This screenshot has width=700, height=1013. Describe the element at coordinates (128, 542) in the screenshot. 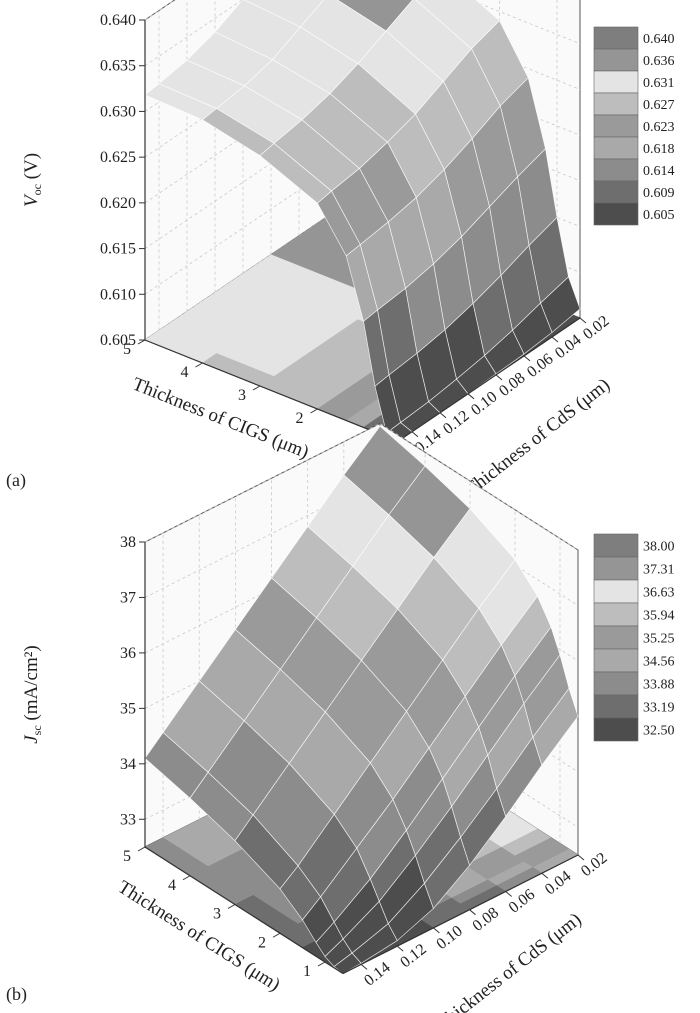

I see `z-tick-label: 38` at that location.